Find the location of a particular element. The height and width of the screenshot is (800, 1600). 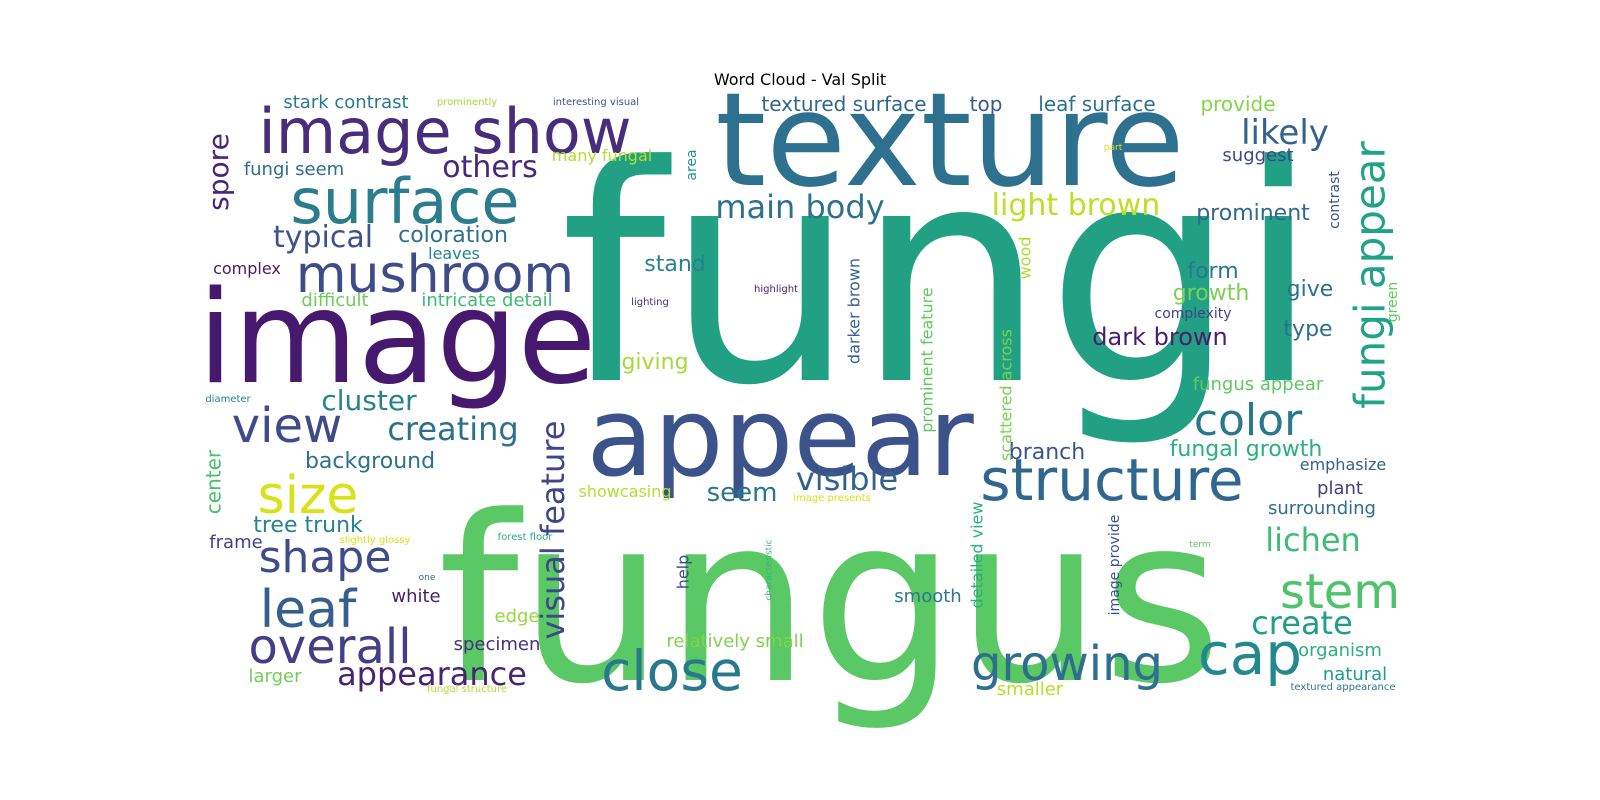

word-provide: provide is located at coordinates (1237, 104).